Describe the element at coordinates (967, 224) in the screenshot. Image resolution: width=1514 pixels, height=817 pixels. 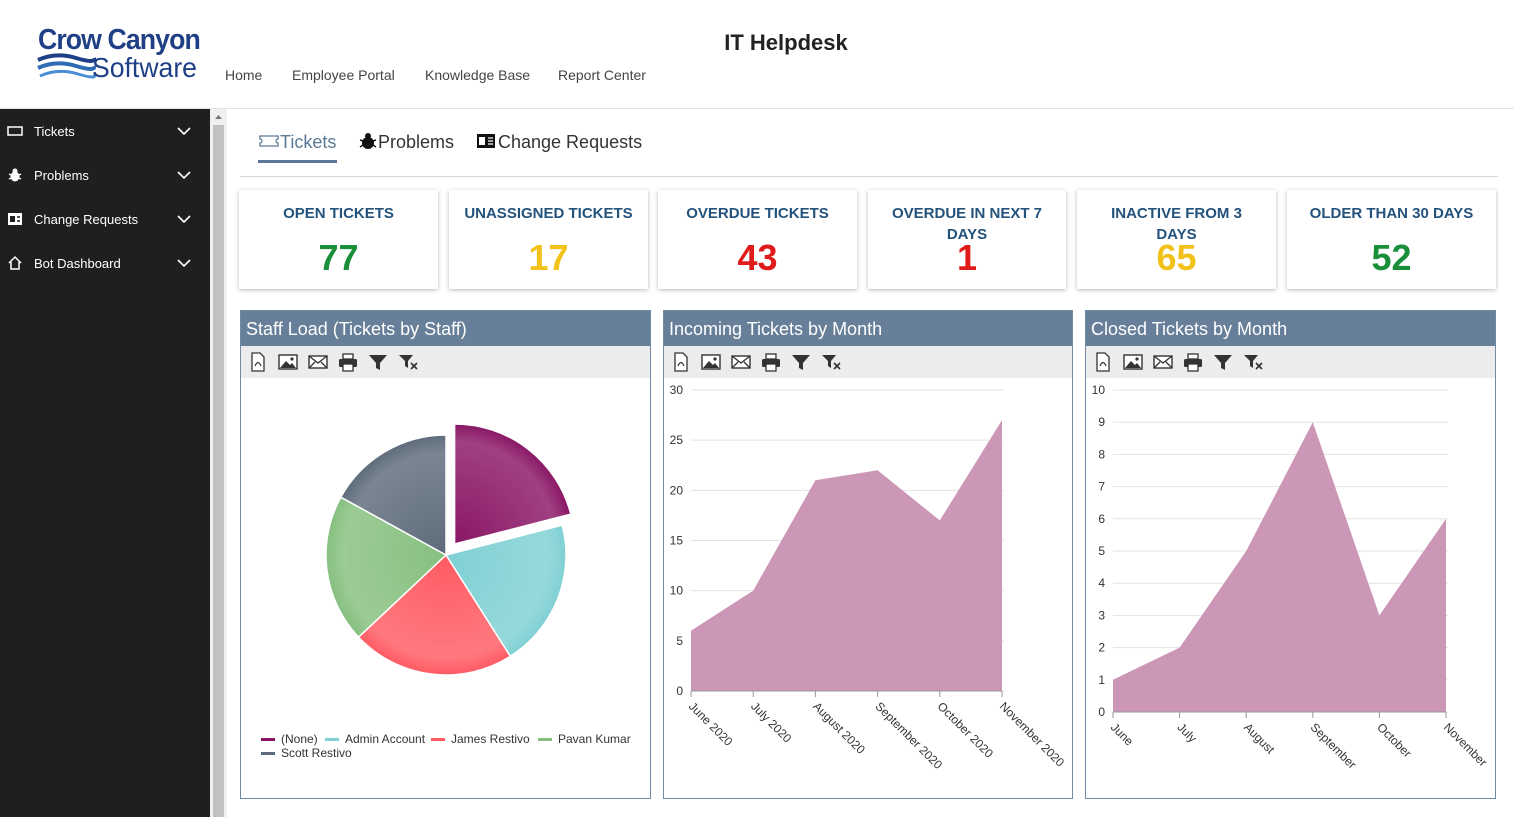
I see `stat-title: OVERDUE IN NEXT 7 DAYS` at that location.